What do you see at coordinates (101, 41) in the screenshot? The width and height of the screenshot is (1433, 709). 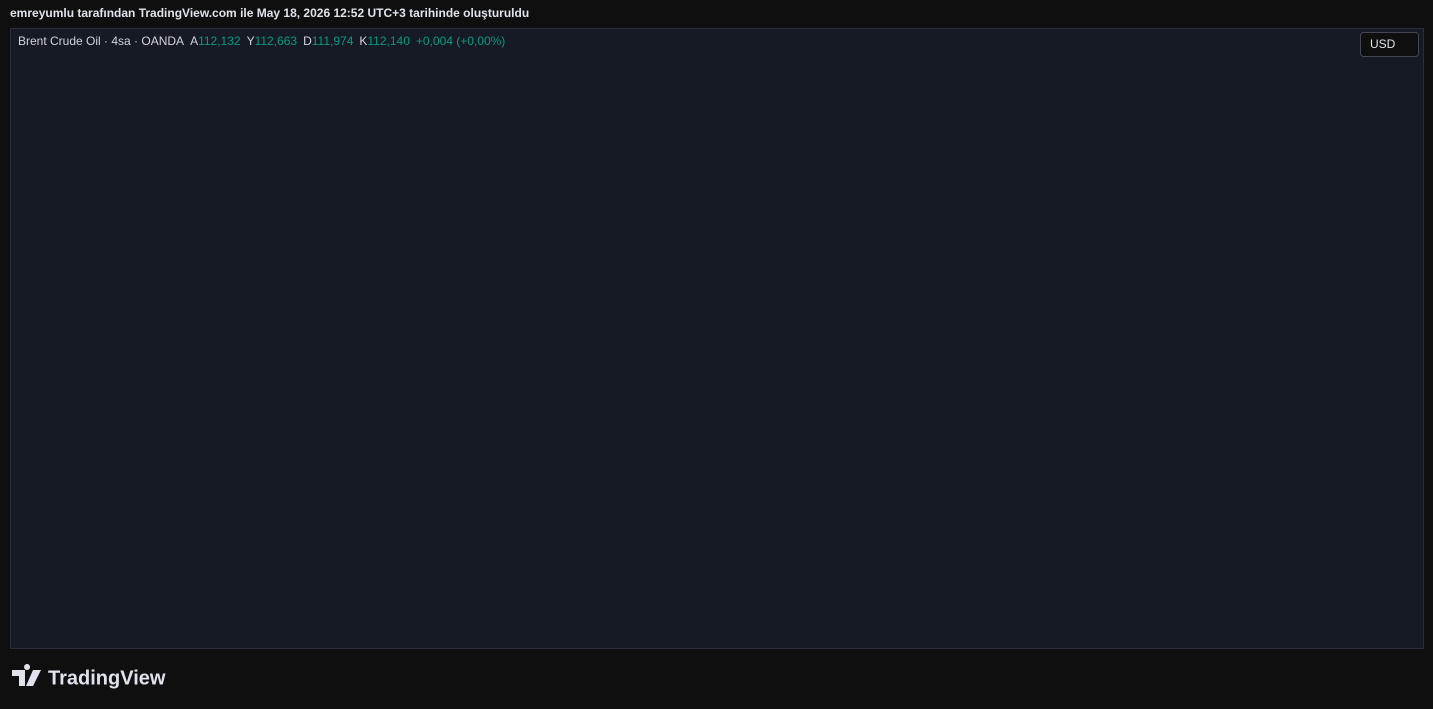 I see `legend-text: Brent Crude Oil · 4sa · OANDA` at bounding box center [101, 41].